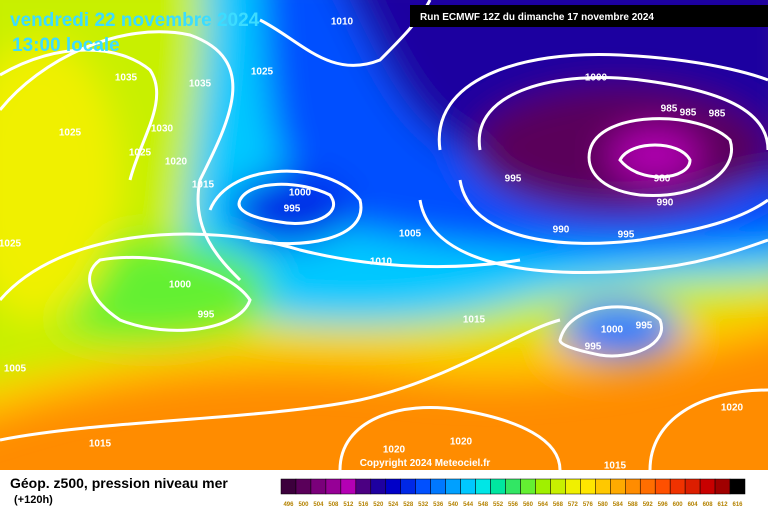 The height and width of the screenshot is (517, 768). Describe the element at coordinates (363, 505) in the screenshot. I see `colorbar-label: 516` at that location.